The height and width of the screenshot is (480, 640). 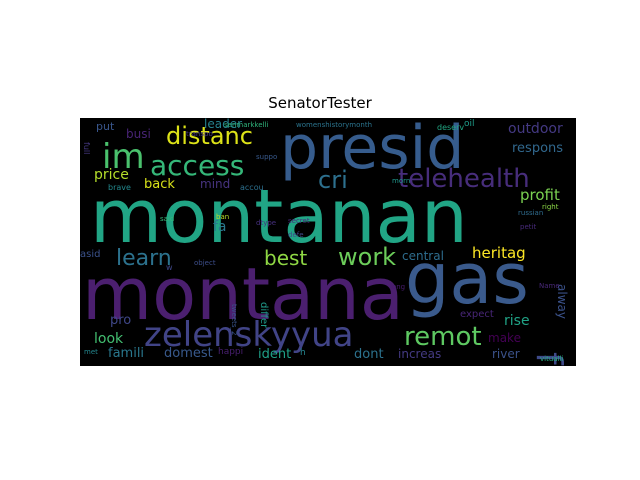 What do you see at coordinates (199, 134) in the screenshot?
I see `cloud-word: transpo` at bounding box center [199, 134].